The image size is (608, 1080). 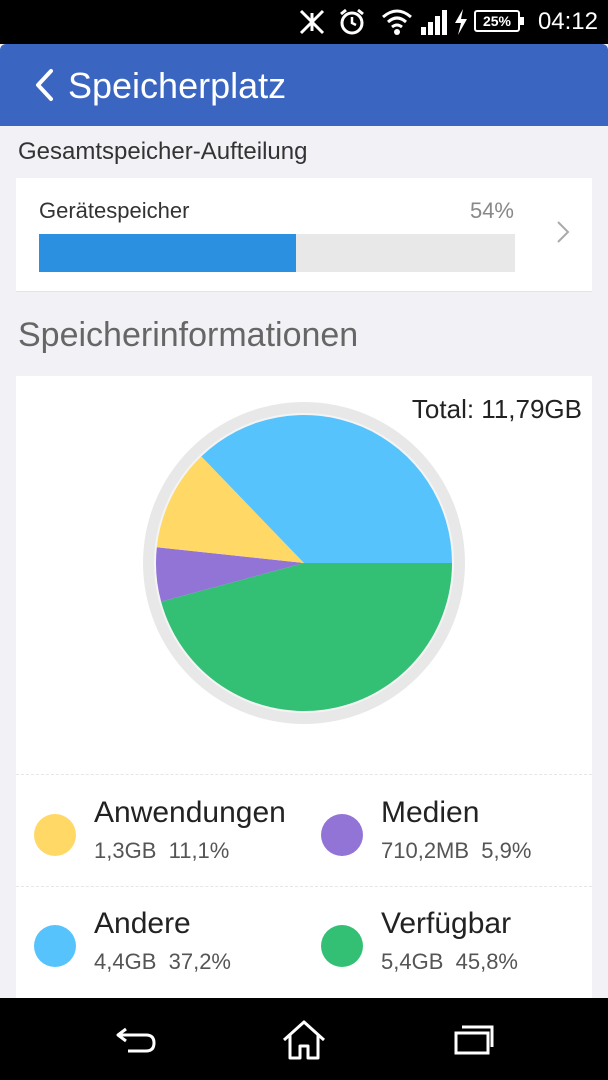 What do you see at coordinates (430, 812) in the screenshot?
I see `legend-name: Medien` at bounding box center [430, 812].